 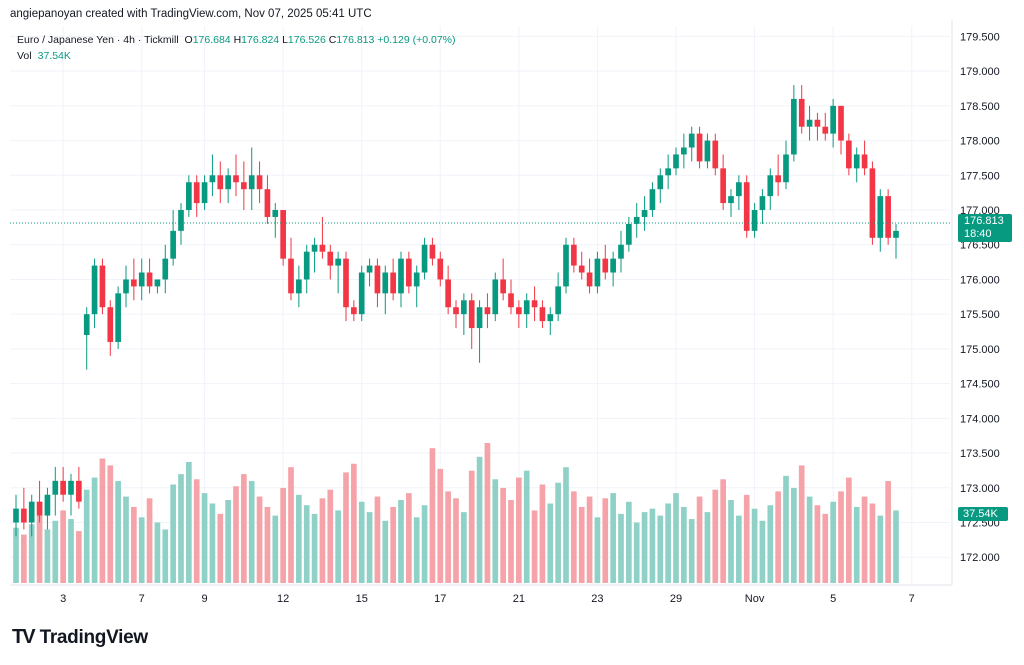 What do you see at coordinates (24, 56) in the screenshot?
I see `vol-label: Vol` at bounding box center [24, 56].